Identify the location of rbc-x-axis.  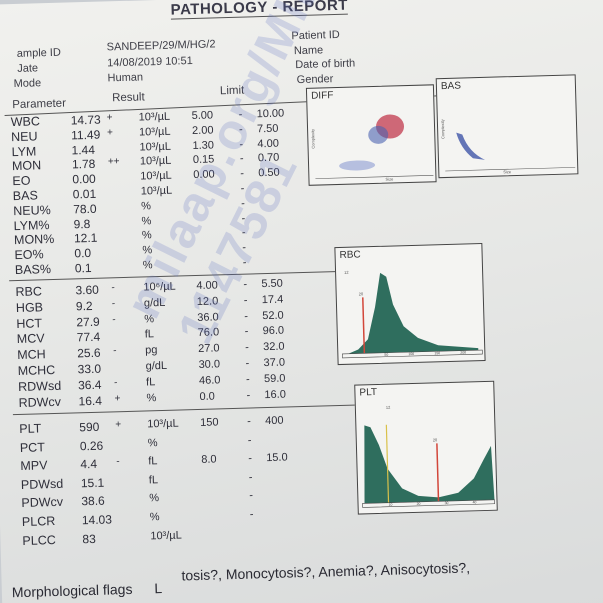
(412, 354).